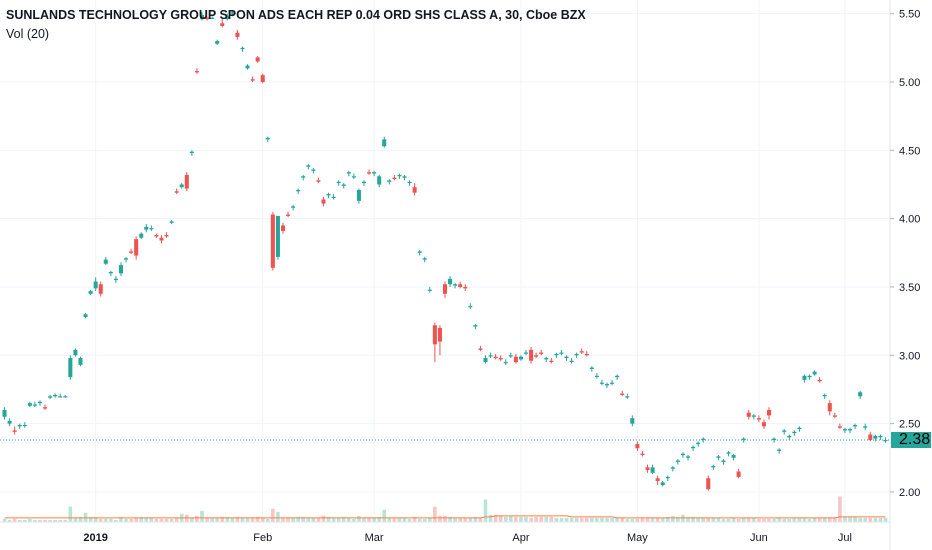  What do you see at coordinates (28, 34) in the screenshot?
I see `volume-indicator-label: Vol (20)` at bounding box center [28, 34].